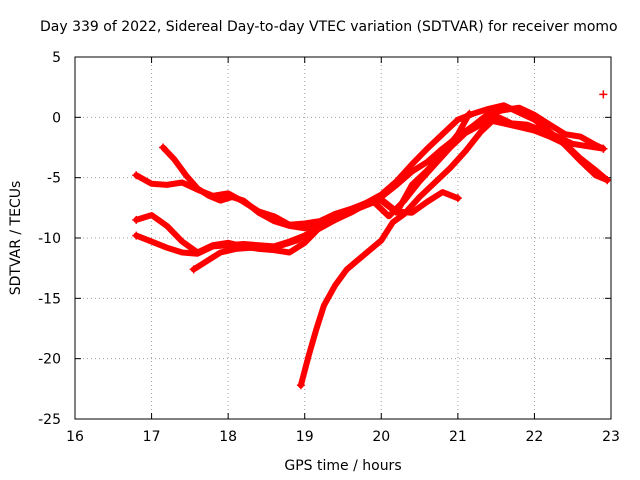 This screenshot has height=480, width=640. What do you see at coordinates (458, 437) in the screenshot?
I see `x-tick-label: 21` at bounding box center [458, 437].